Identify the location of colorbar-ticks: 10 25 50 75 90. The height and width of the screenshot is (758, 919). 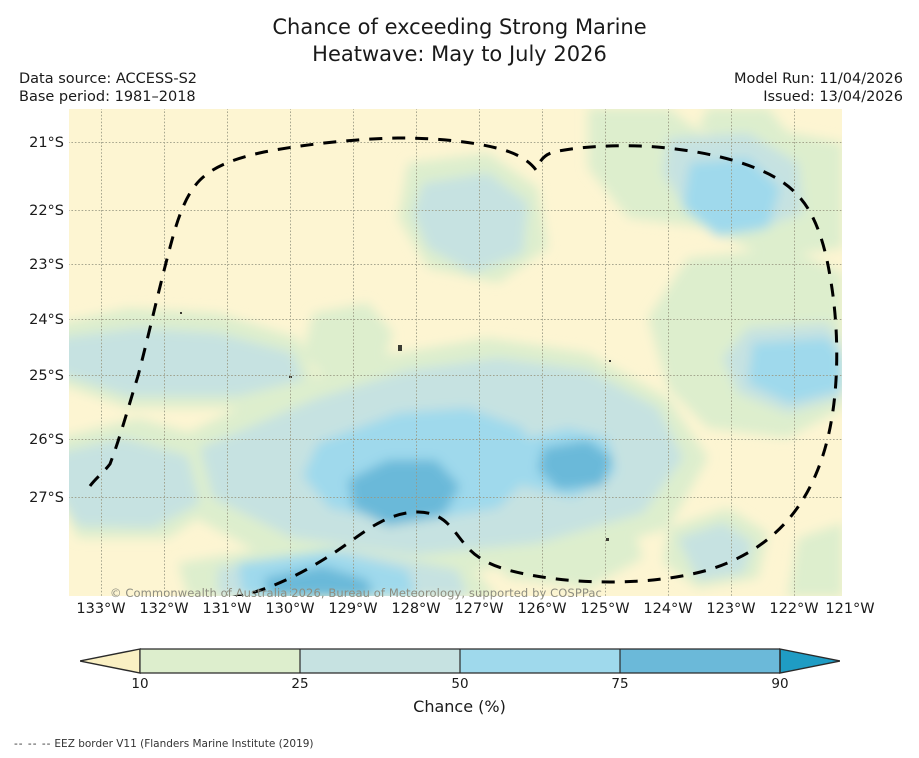
(460, 686).